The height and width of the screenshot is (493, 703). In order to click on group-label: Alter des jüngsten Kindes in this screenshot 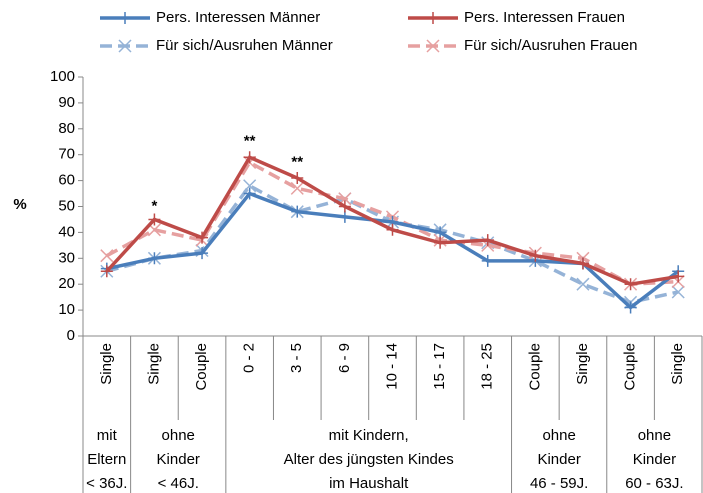, I will do `click(369, 459)`.